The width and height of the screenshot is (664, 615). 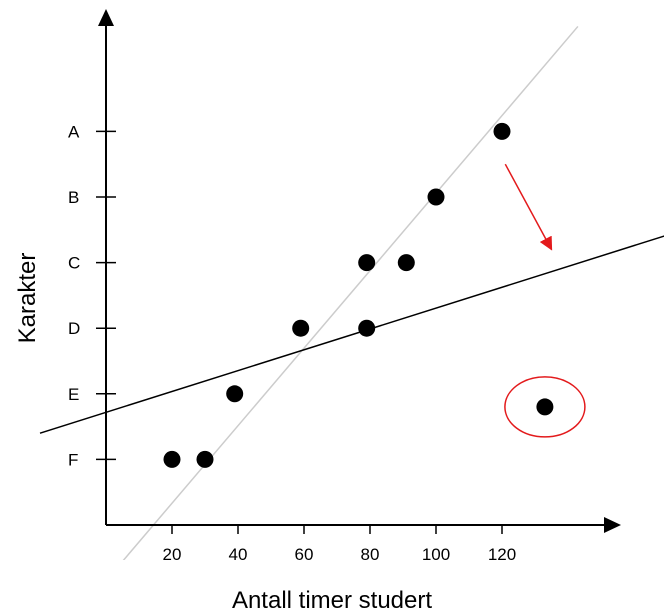 I want to click on x-tick-label: 20, so click(x=172, y=554).